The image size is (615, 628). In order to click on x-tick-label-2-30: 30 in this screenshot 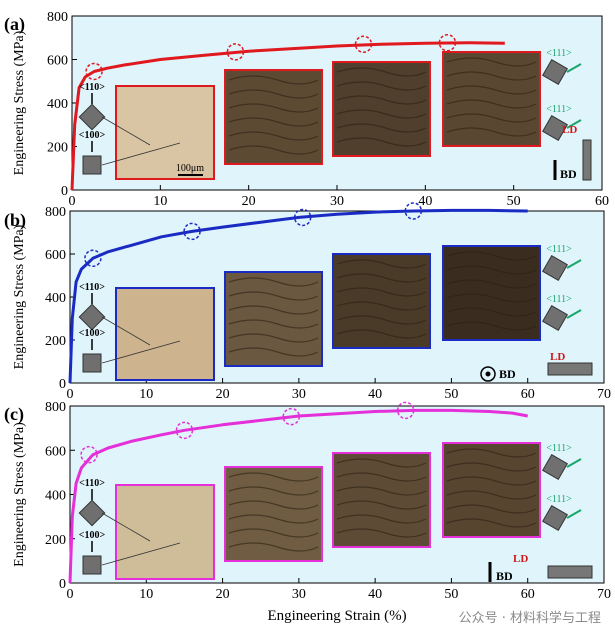, I will do `click(299, 394)`.